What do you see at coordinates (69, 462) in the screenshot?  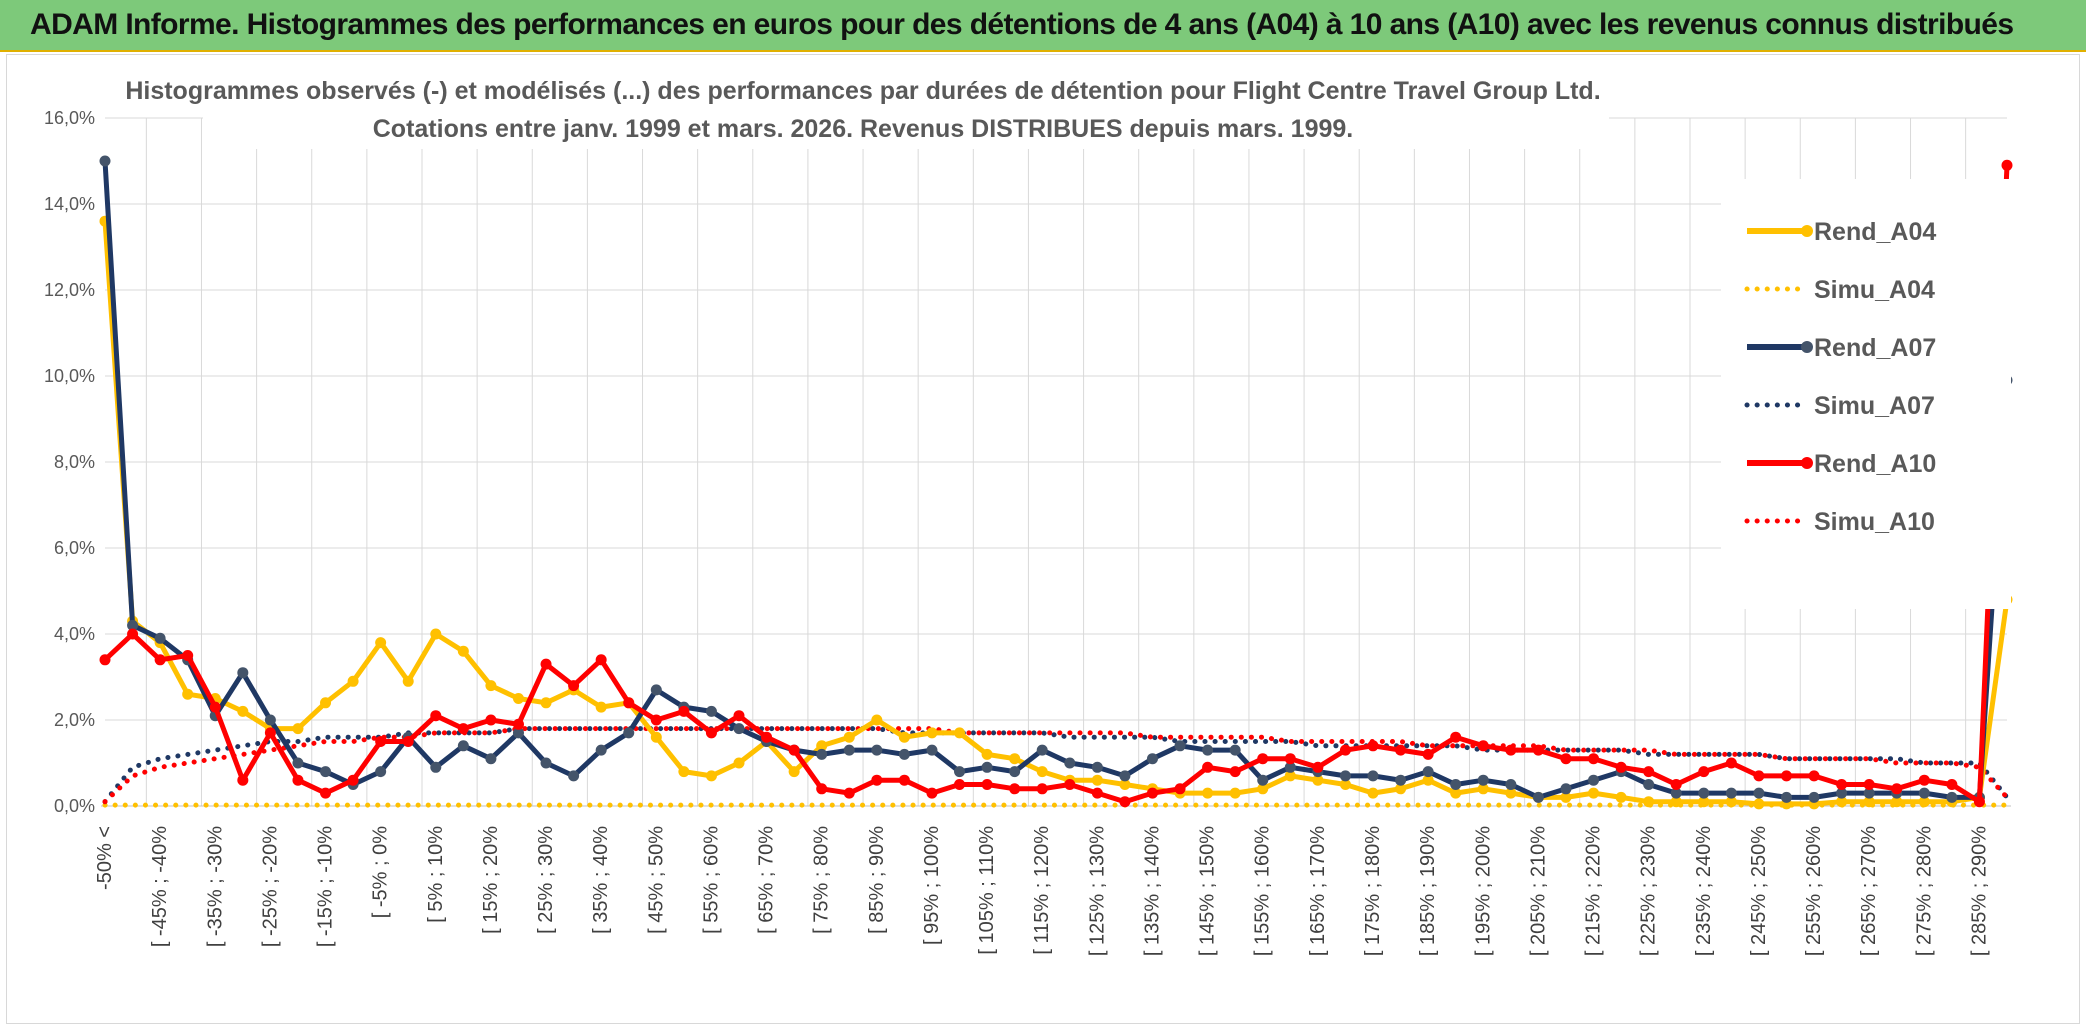 I see `y-axis-ticks: 0,0% 2,0% 4,0% 6,0% 8,0% 10,0% 12,0% 14,0% 16,0%` at bounding box center [69, 462].